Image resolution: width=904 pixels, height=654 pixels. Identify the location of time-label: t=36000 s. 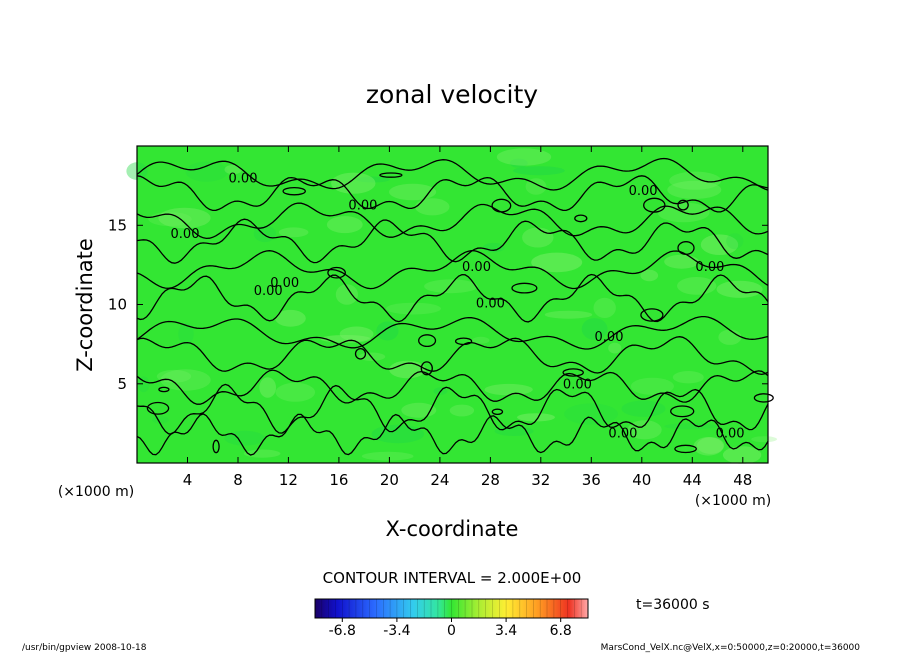
(673, 605).